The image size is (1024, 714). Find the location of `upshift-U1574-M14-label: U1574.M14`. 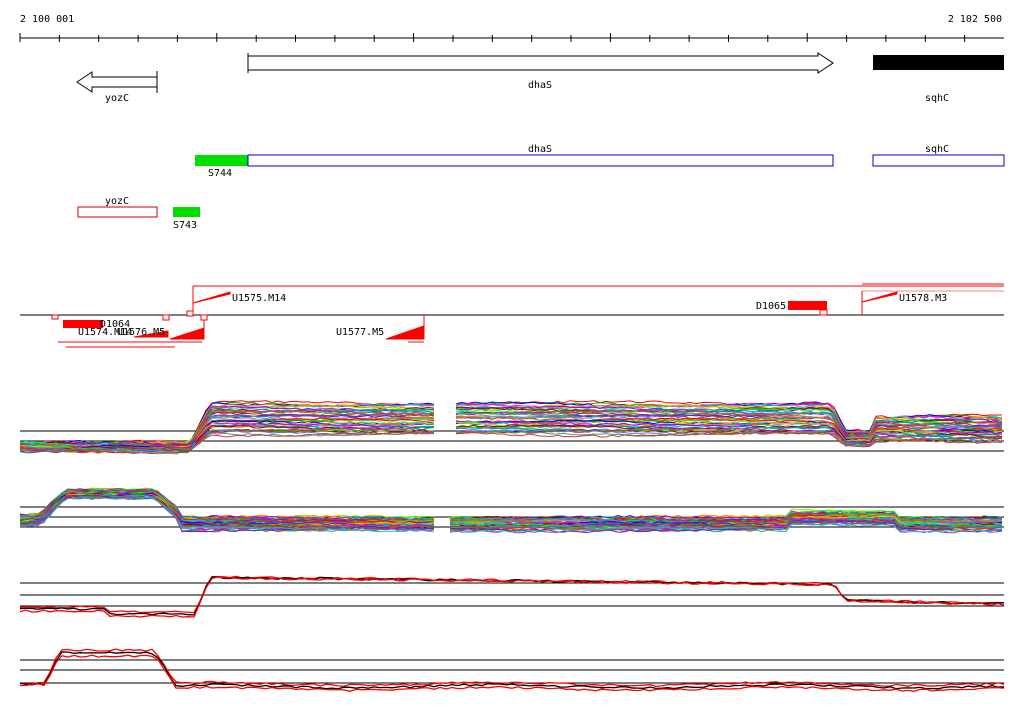

upshift-U1574-M14-label: U1574.M14 is located at coordinates (105, 332).